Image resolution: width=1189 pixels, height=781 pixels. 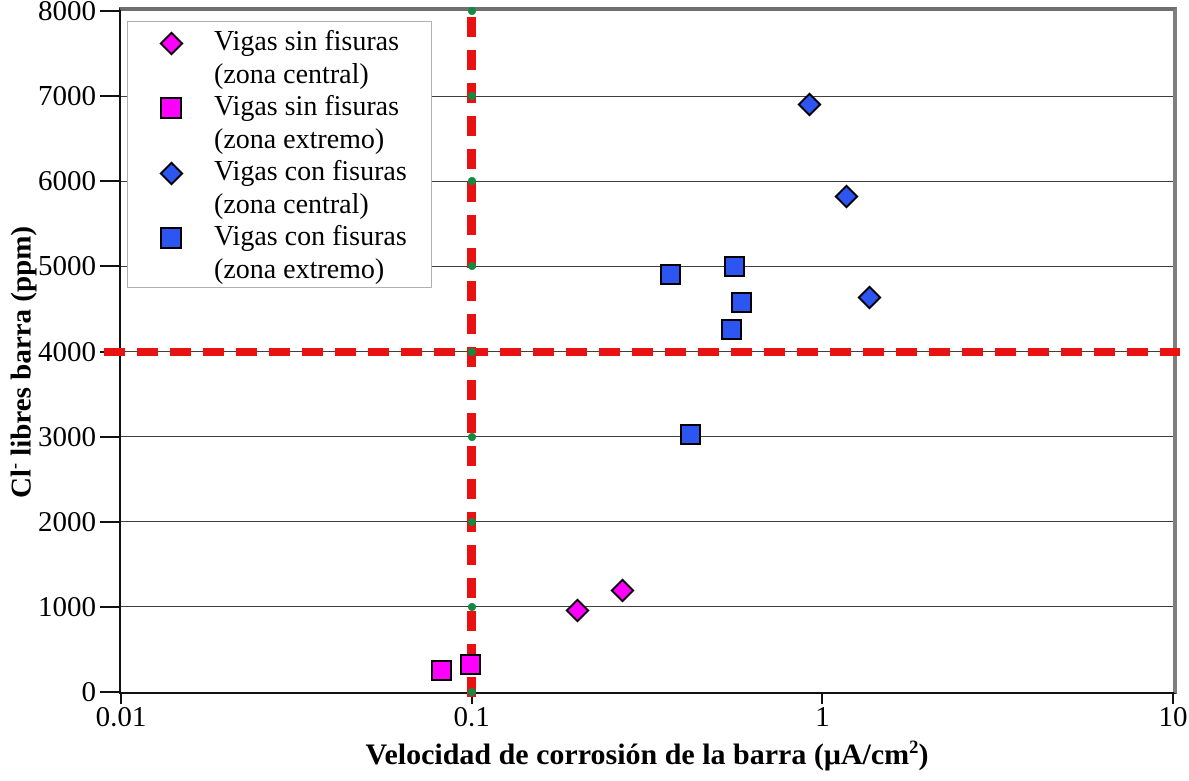 What do you see at coordinates (89, 692) in the screenshot?
I see `y-tick-label-0: 0` at bounding box center [89, 692].